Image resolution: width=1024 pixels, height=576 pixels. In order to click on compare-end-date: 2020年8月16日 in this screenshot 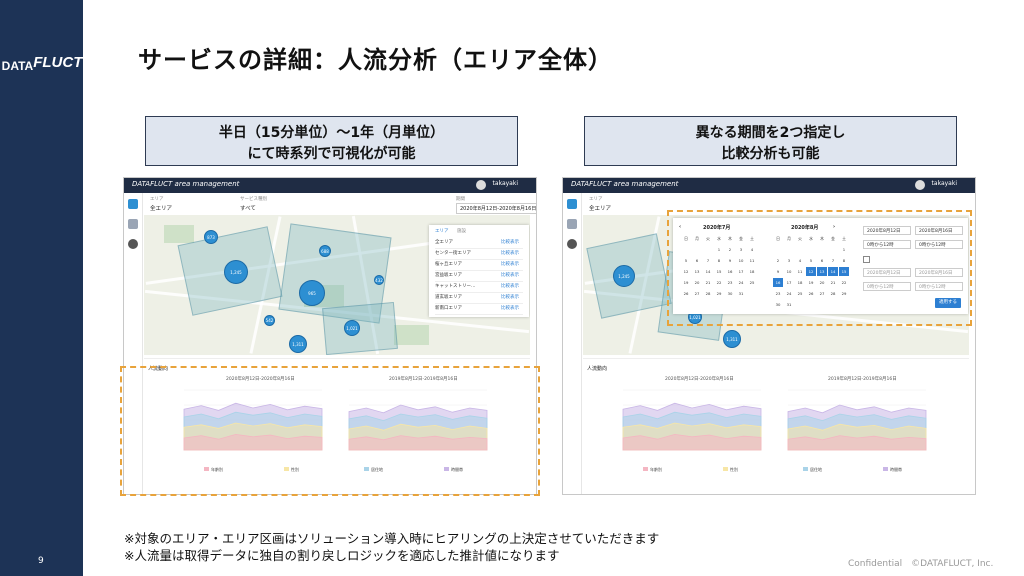, I will do `click(939, 272)`.